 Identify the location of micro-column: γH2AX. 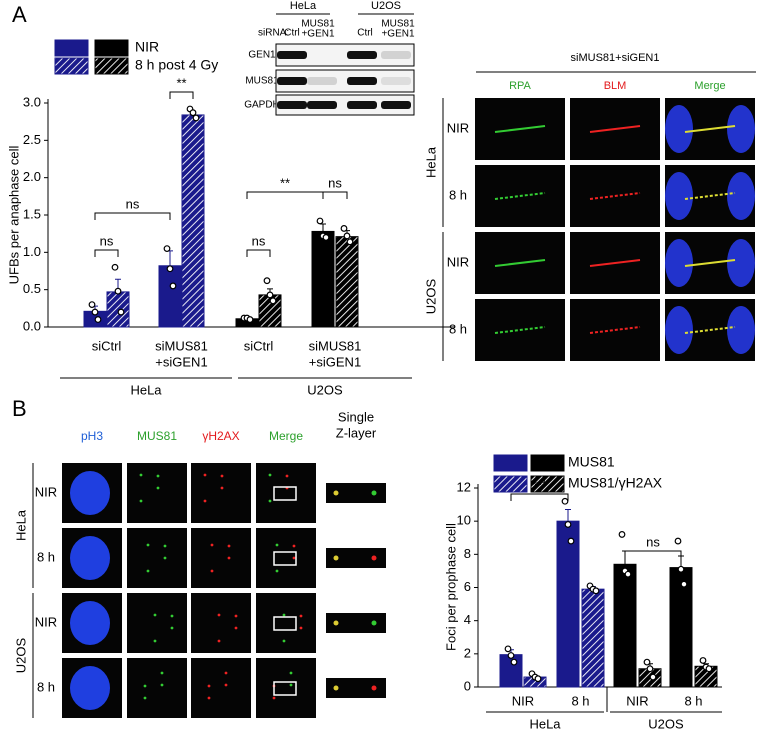
(220, 436).